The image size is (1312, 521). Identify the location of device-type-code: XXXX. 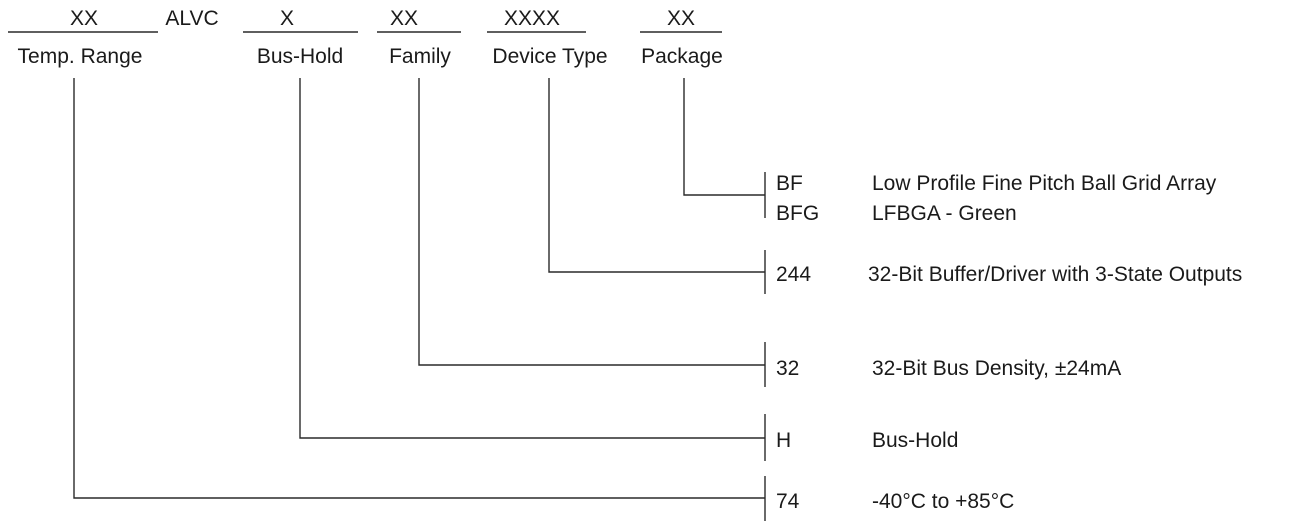
(532, 18).